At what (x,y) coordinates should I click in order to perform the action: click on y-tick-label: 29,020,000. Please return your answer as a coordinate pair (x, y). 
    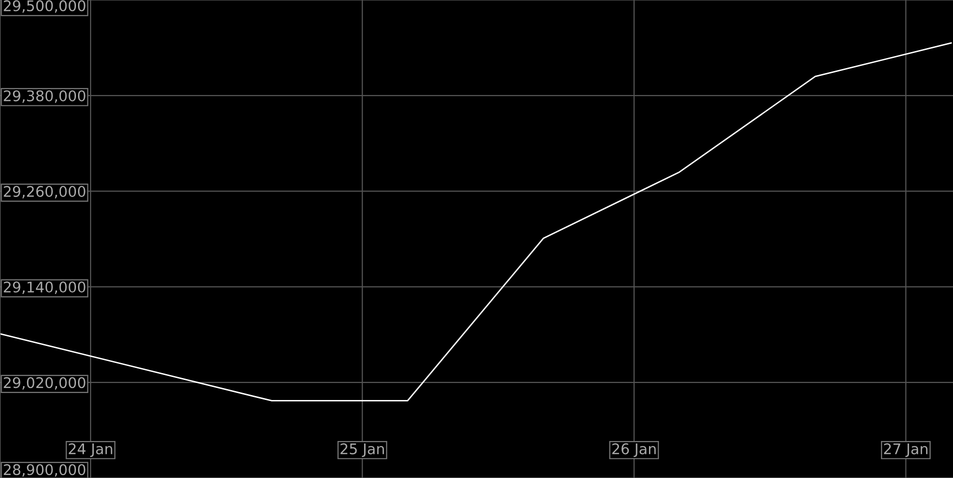
    Looking at the image, I should click on (45, 383).